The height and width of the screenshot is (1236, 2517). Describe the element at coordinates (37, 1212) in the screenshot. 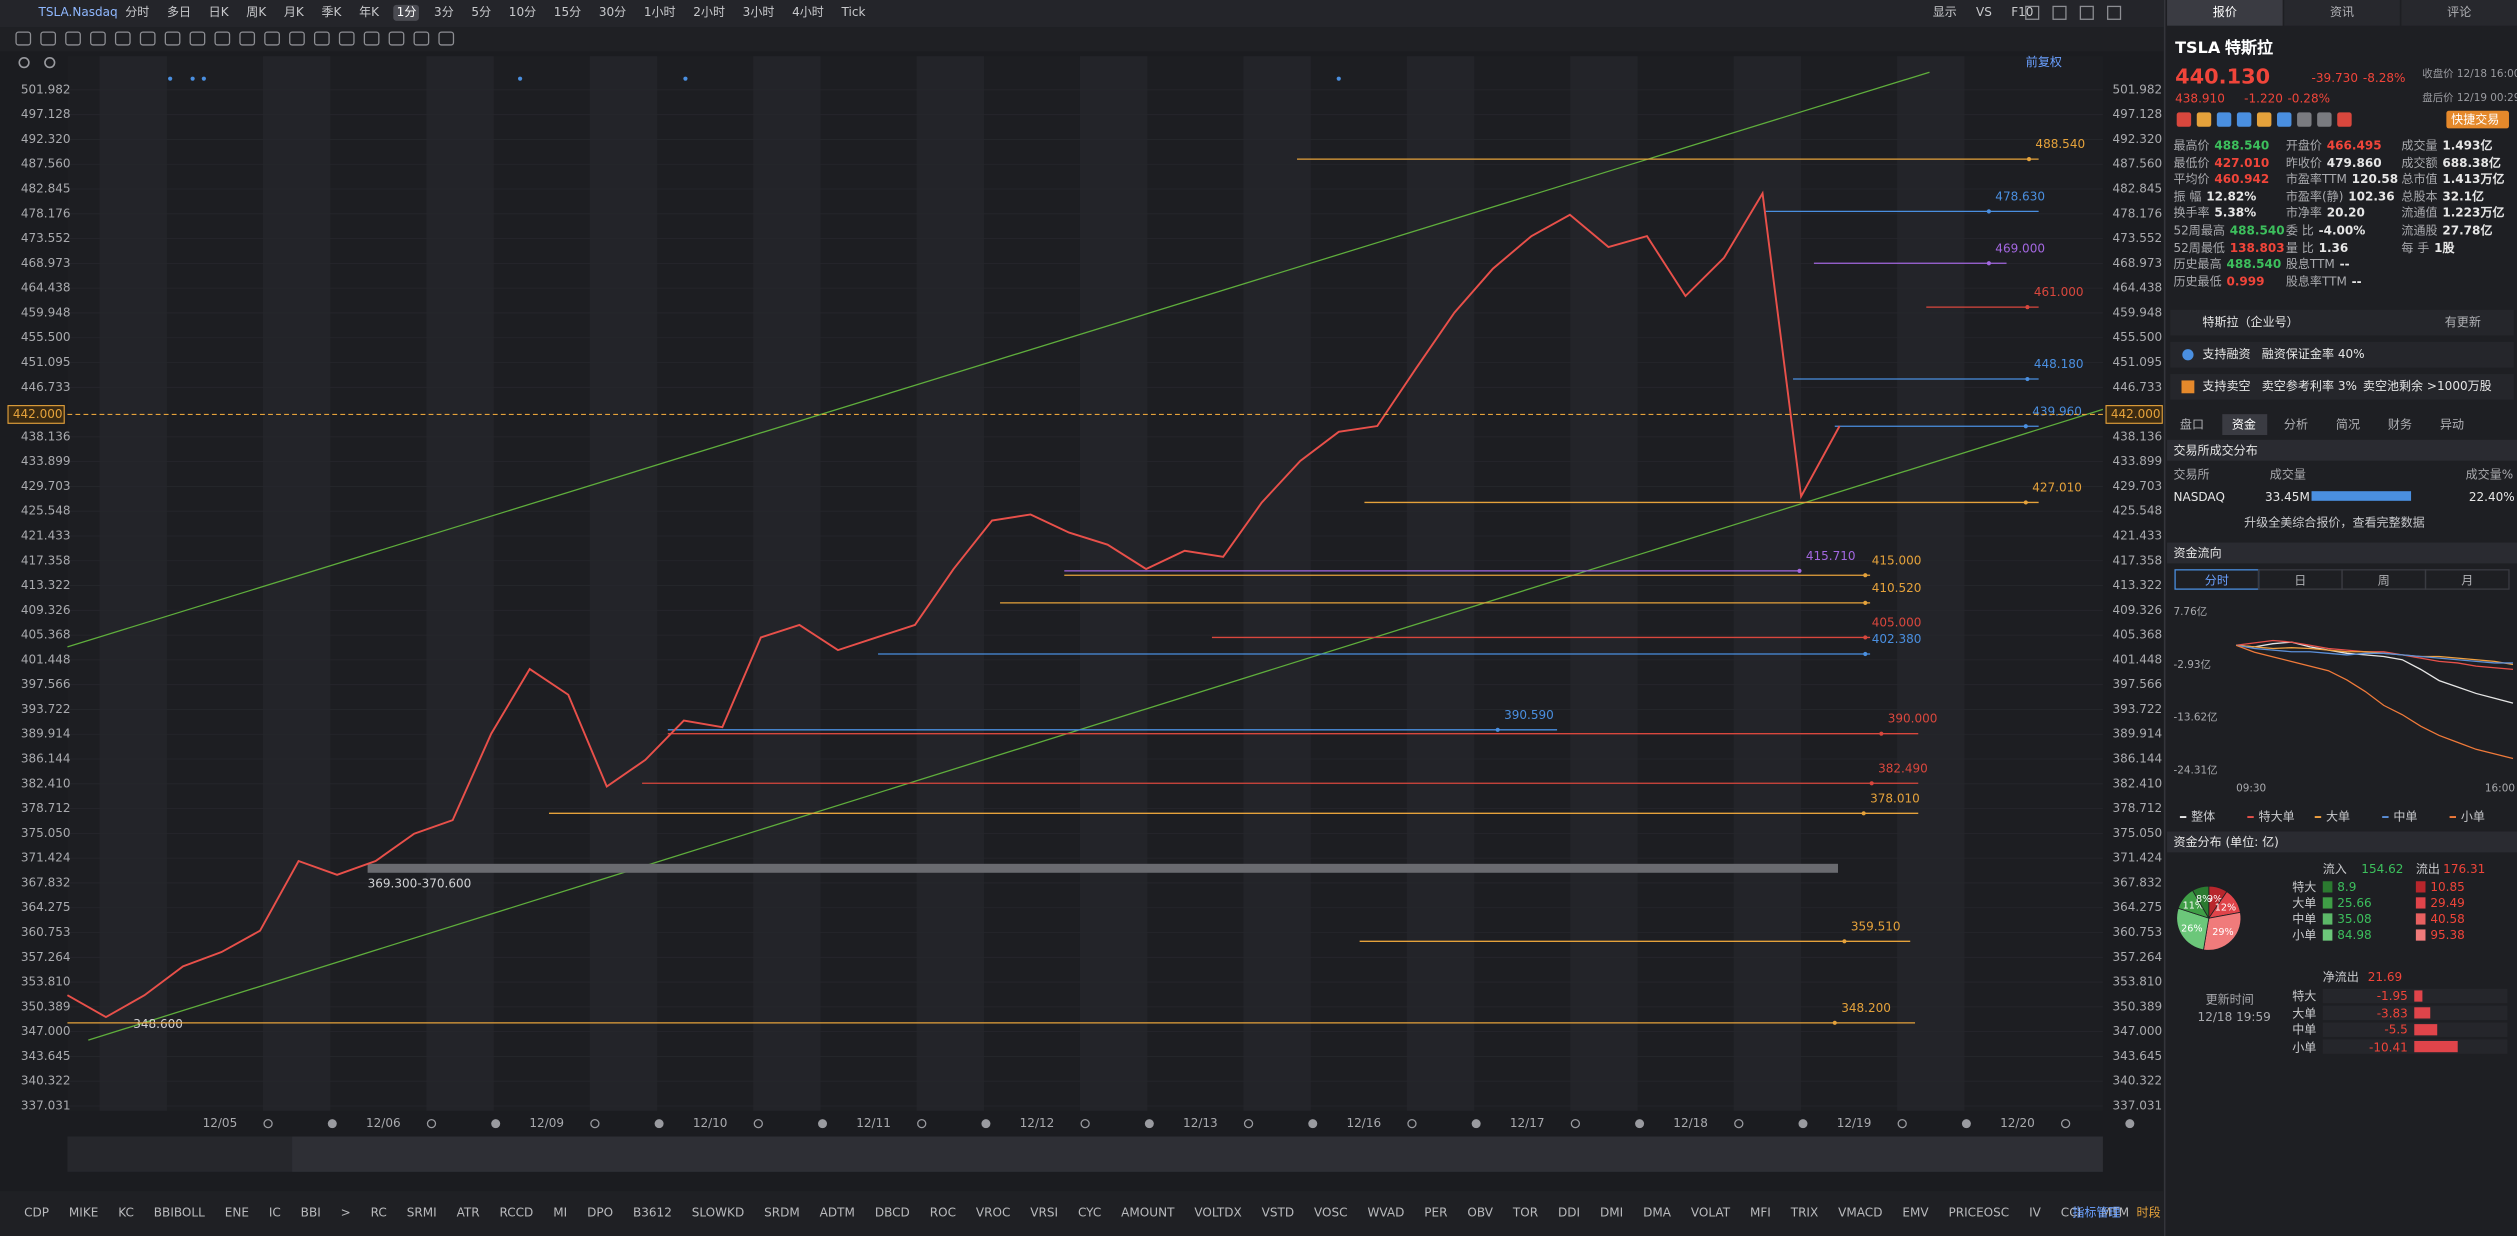

I see `indicator: CDP` at that location.